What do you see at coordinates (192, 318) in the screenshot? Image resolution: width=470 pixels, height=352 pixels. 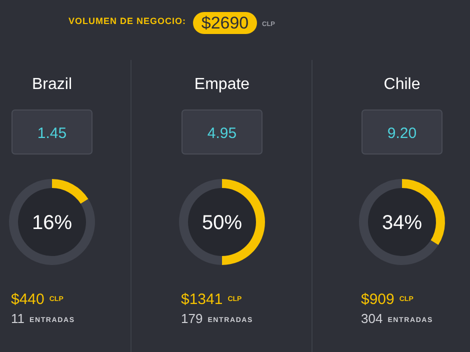 I see `text: 179` at bounding box center [192, 318].